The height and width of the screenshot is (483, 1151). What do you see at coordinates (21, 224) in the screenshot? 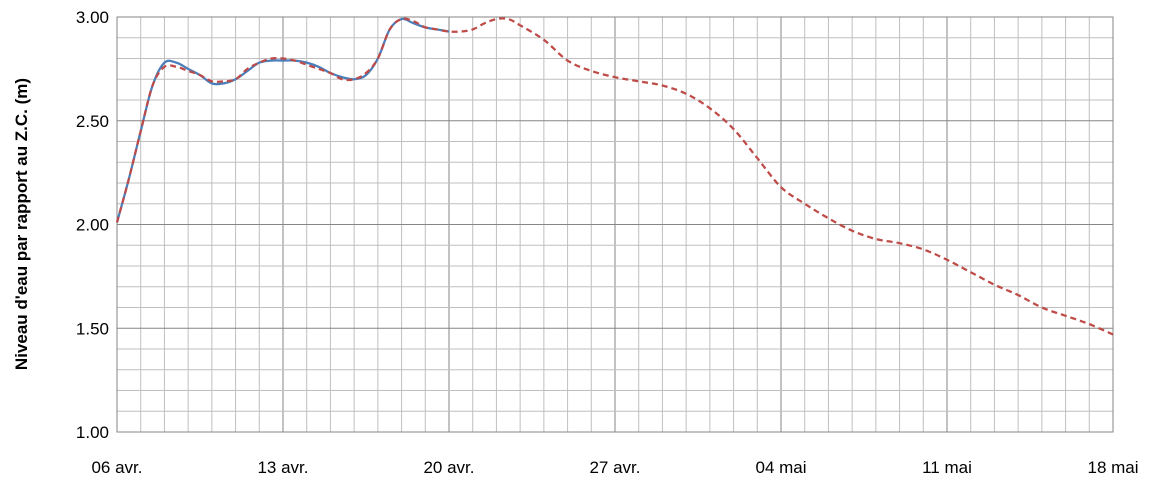
I see `y-axis-title: Niveau d'eau par rapport au Z.C. (m)` at bounding box center [21, 224].